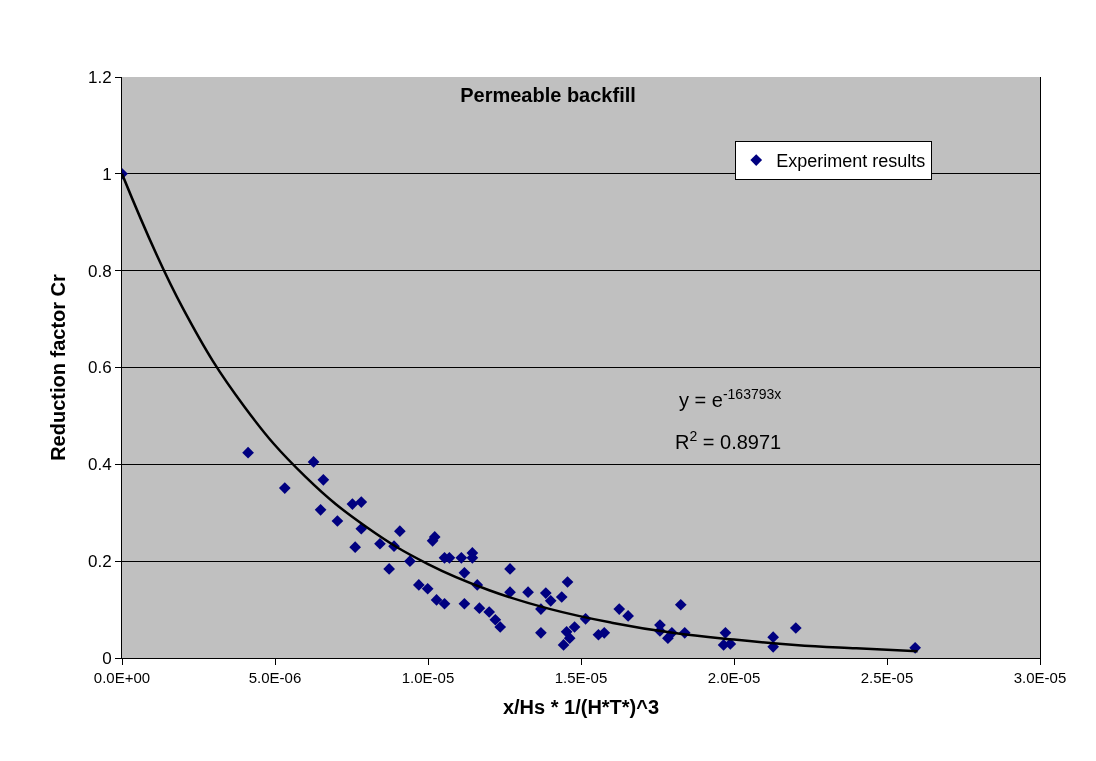 This screenshot has width=1096, height=761. Describe the element at coordinates (428, 677) in the screenshot. I see `x-tick-label: 1.0E-05` at that location.